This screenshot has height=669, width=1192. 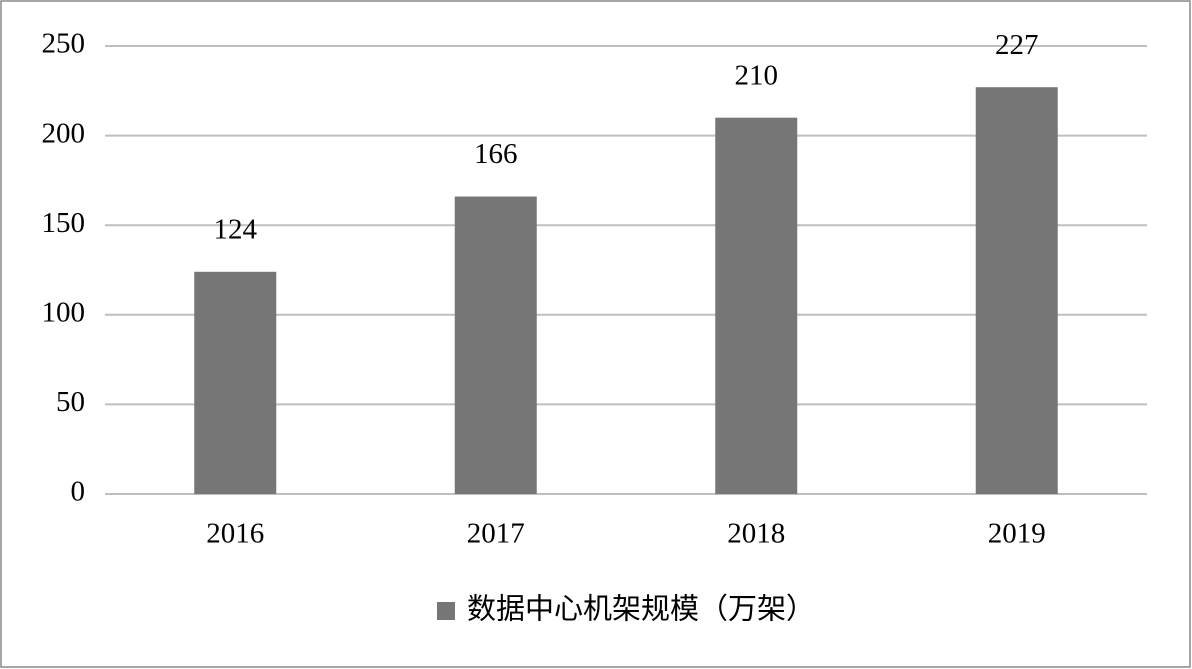 What do you see at coordinates (236, 229) in the screenshot?
I see `data-label: 124` at bounding box center [236, 229].